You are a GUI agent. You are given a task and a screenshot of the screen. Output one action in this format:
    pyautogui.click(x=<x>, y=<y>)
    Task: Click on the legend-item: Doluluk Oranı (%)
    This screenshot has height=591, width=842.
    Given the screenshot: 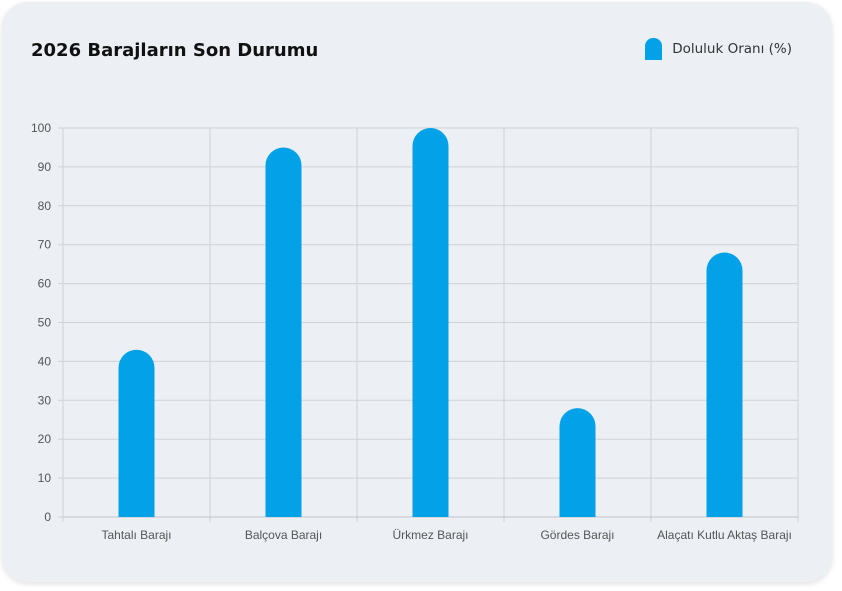 What is the action you would take?
    pyautogui.click(x=718, y=49)
    